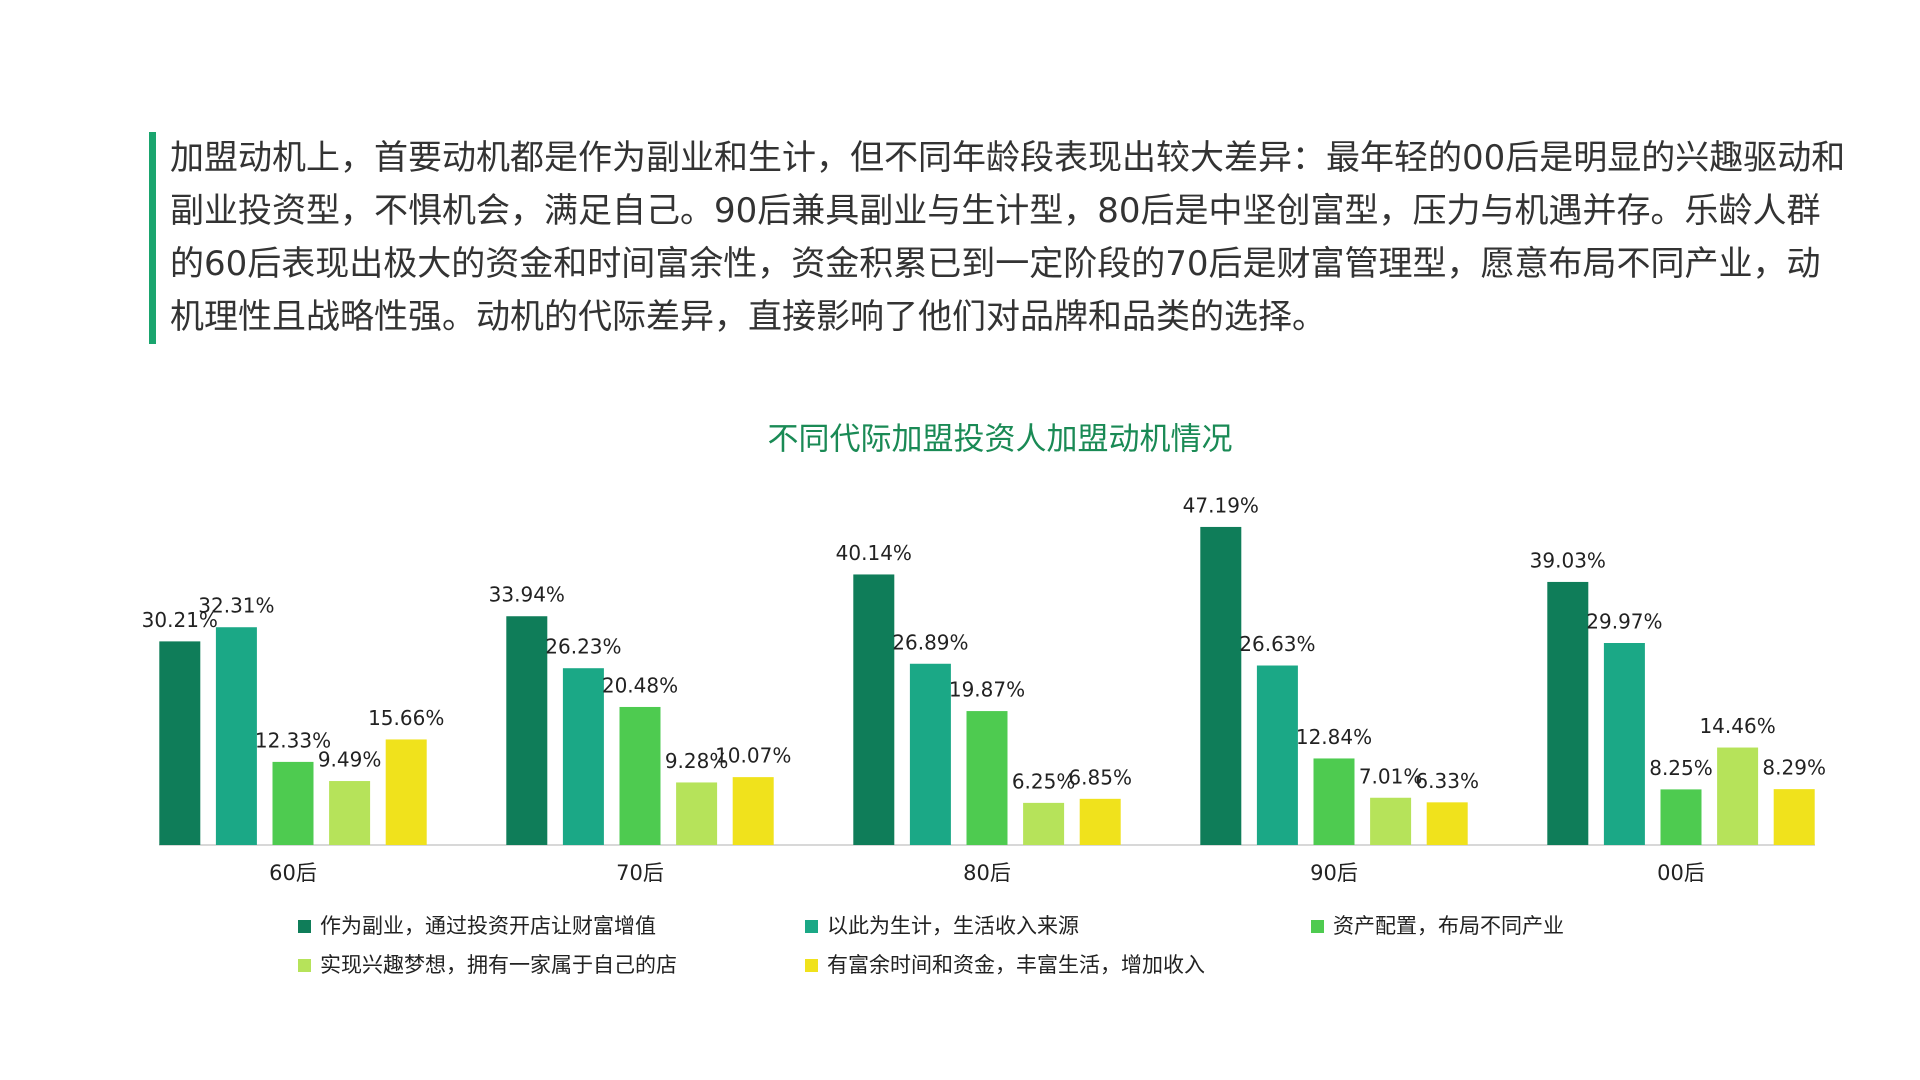 Image resolution: width=1920 pixels, height=1080 pixels. What do you see at coordinates (1737, 726) in the screenshot?
I see `value-label: 14.46%` at bounding box center [1737, 726].